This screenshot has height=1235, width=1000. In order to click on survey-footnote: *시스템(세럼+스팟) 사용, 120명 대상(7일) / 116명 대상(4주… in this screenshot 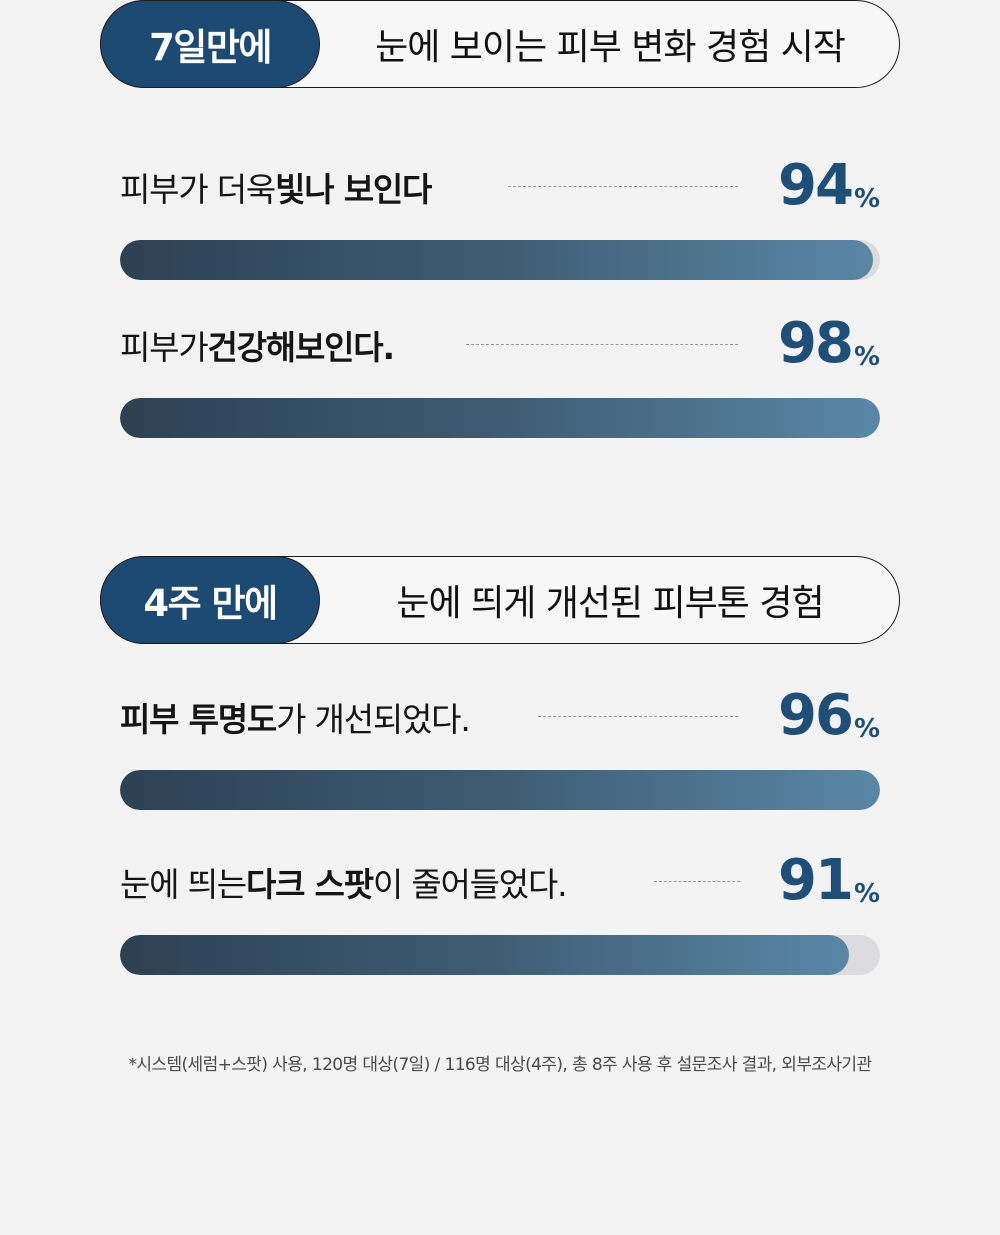, I will do `click(500, 1065)`.